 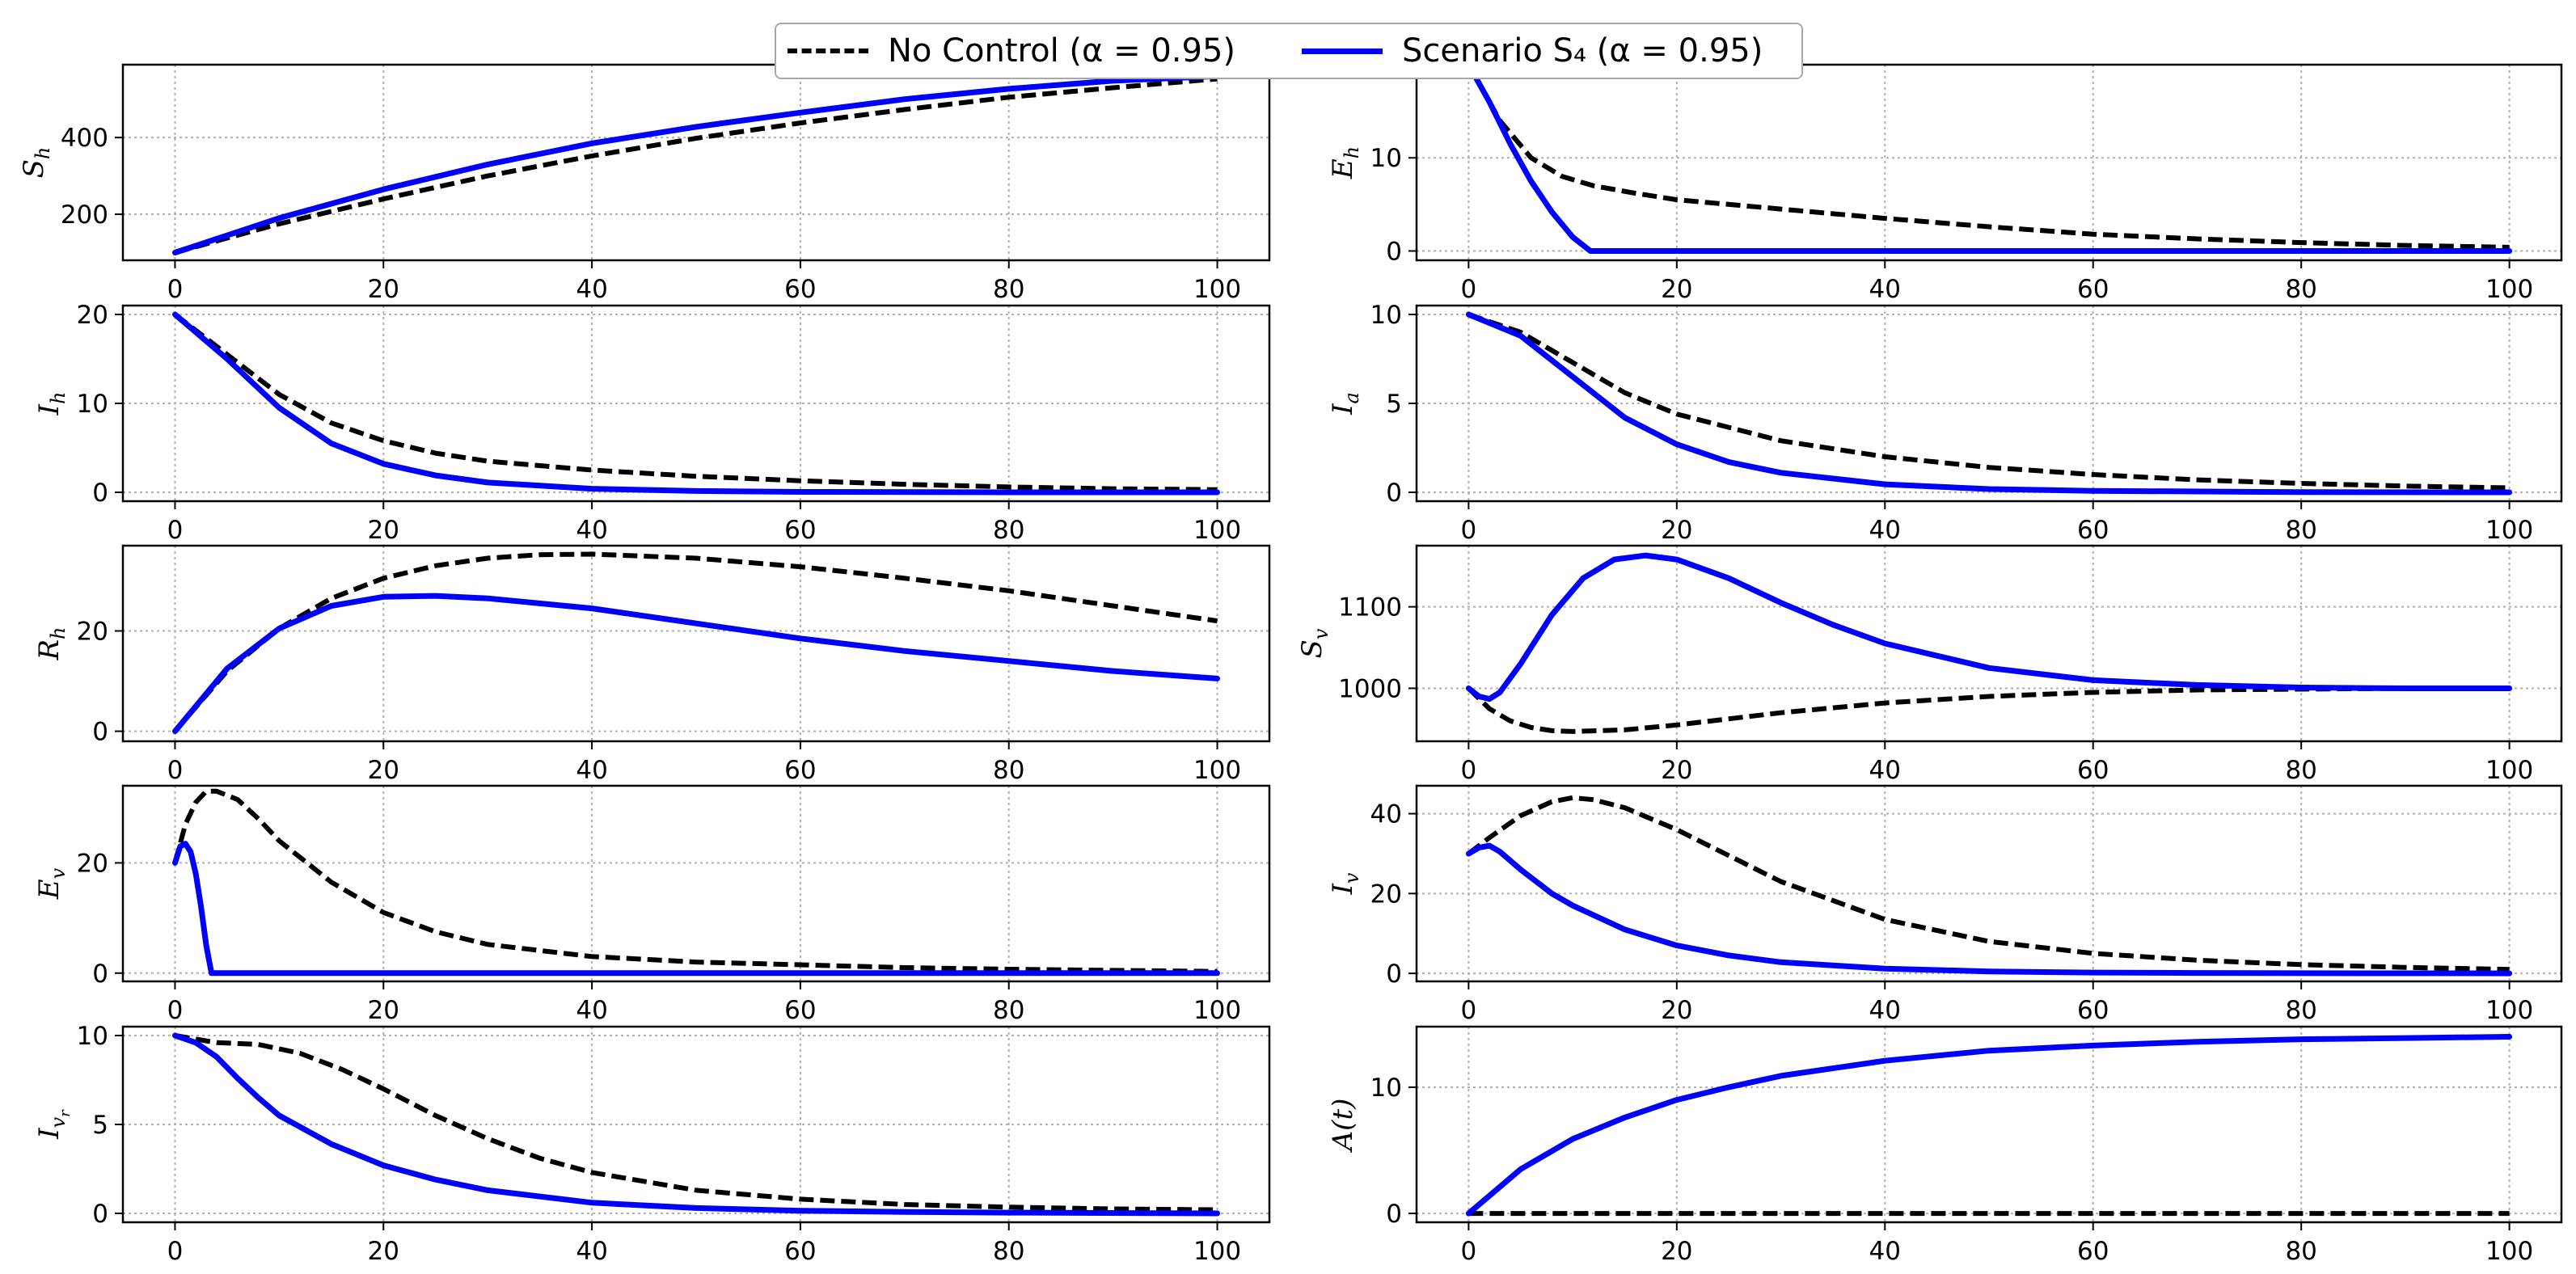 I want to click on legend-label-no-control: No Control (α = 0.95), so click(x=1061, y=51).